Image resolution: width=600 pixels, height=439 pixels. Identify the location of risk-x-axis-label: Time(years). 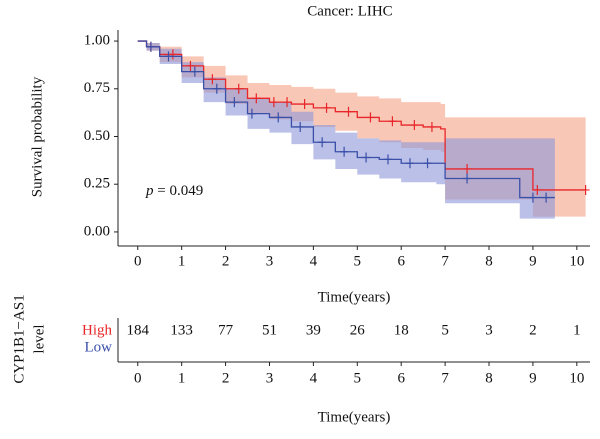
(354, 417).